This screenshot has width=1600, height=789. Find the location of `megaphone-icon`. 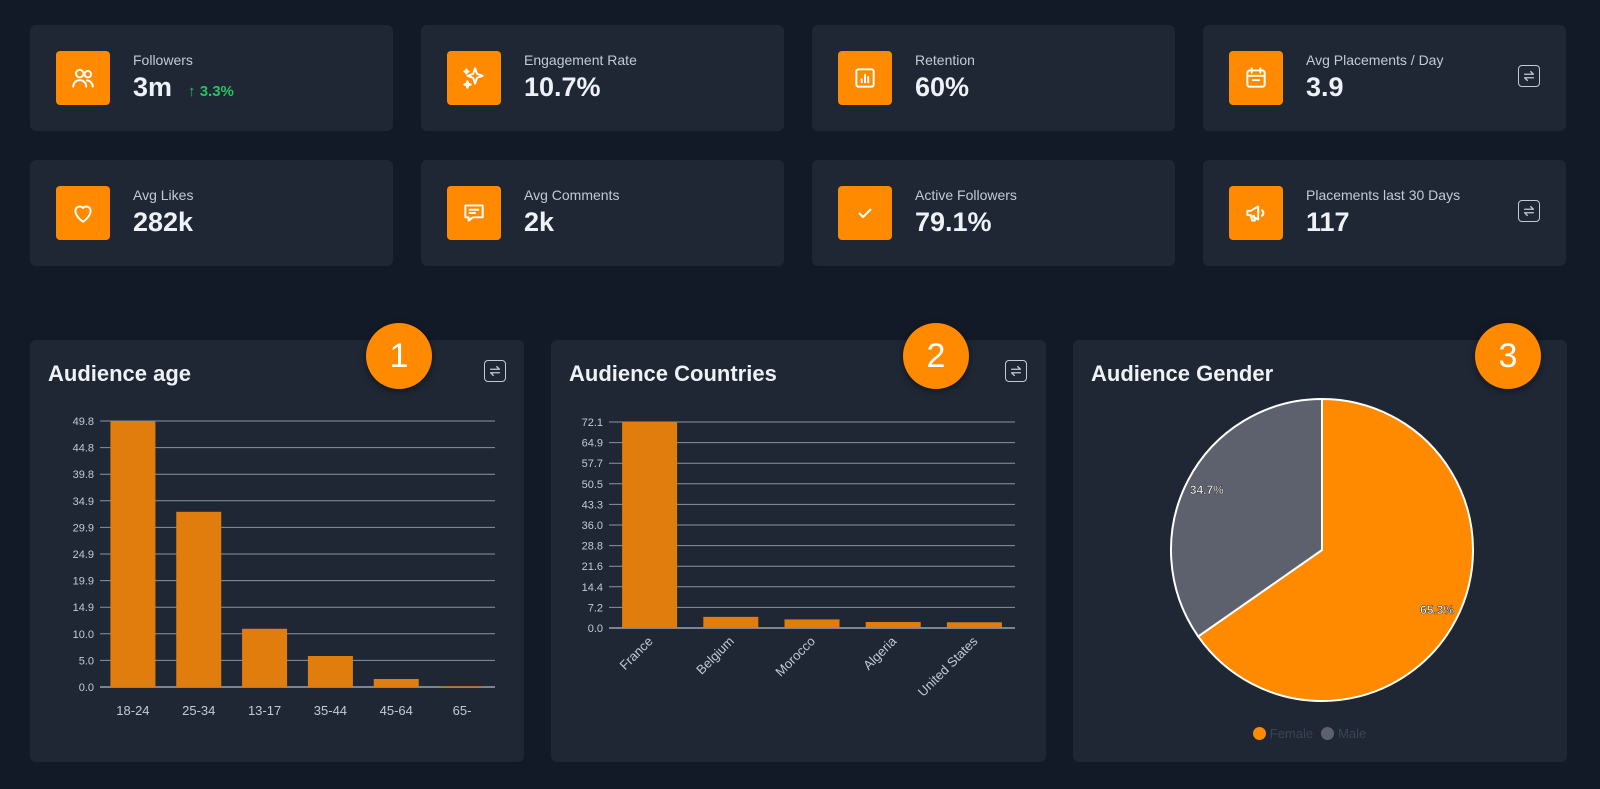

megaphone-icon is located at coordinates (1256, 213).